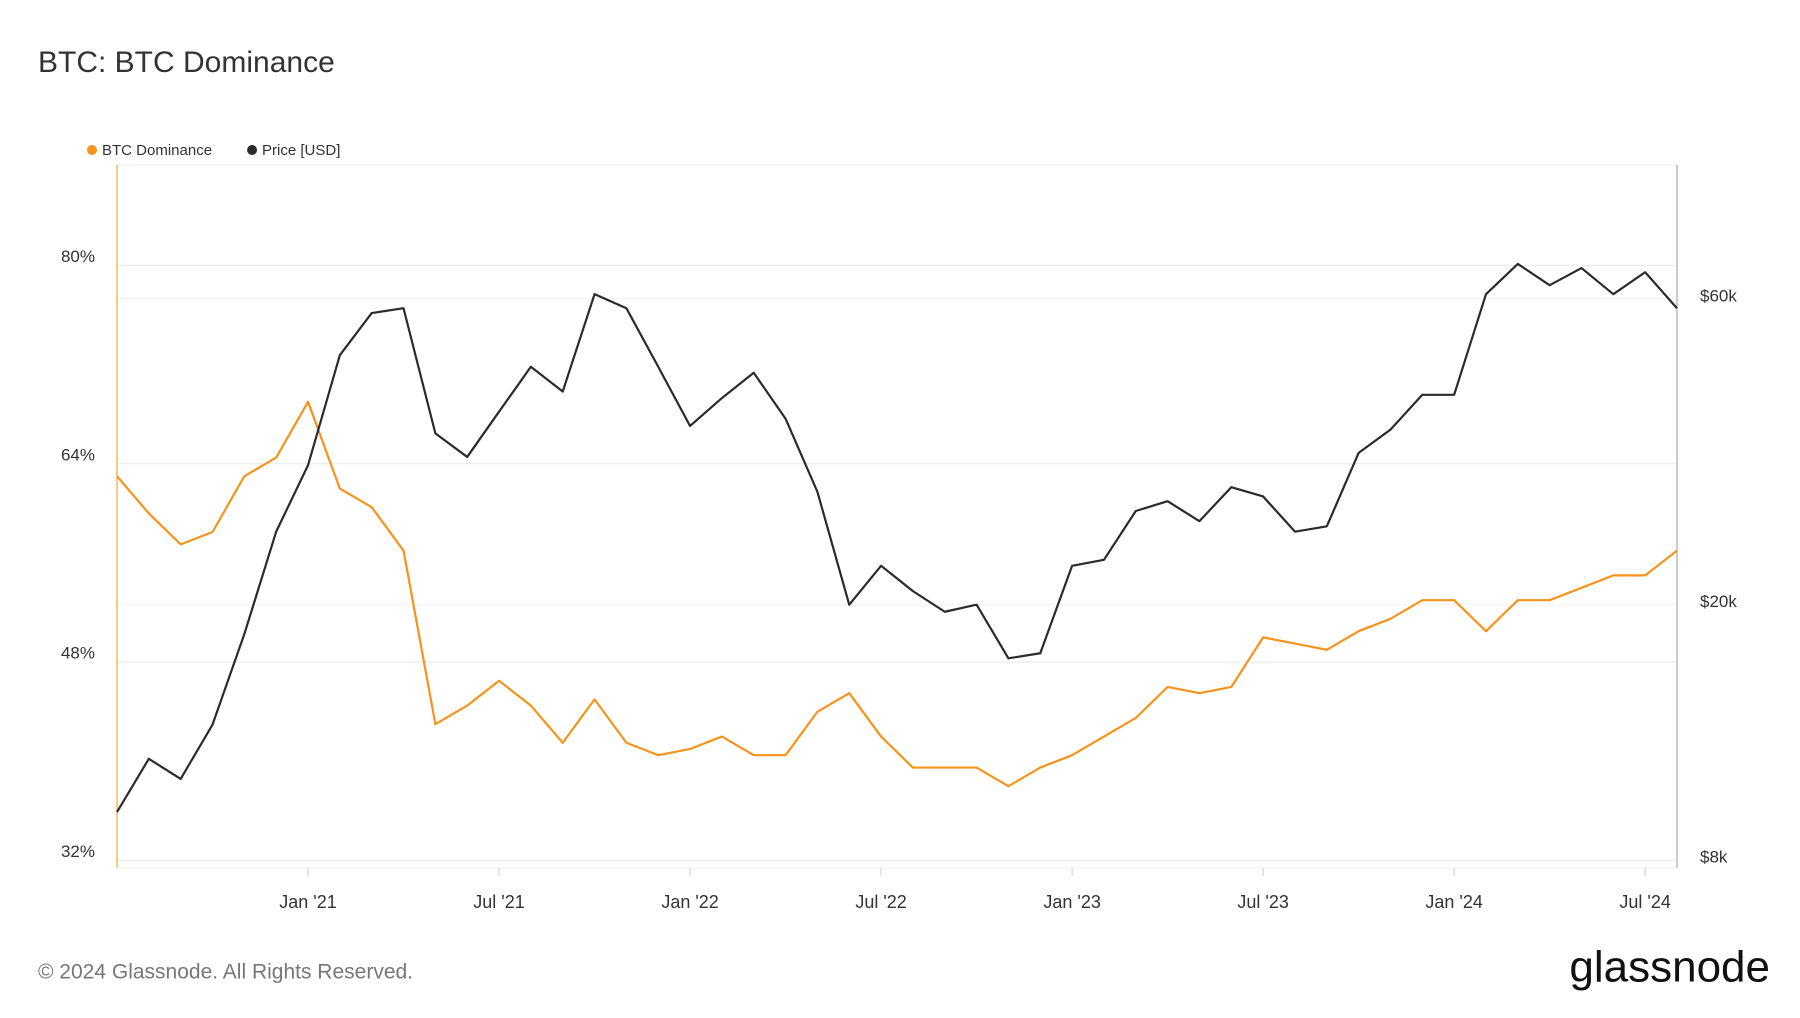  I want to click on footer: © 2024 Glassnode. All Rights Reserved., so click(225, 972).